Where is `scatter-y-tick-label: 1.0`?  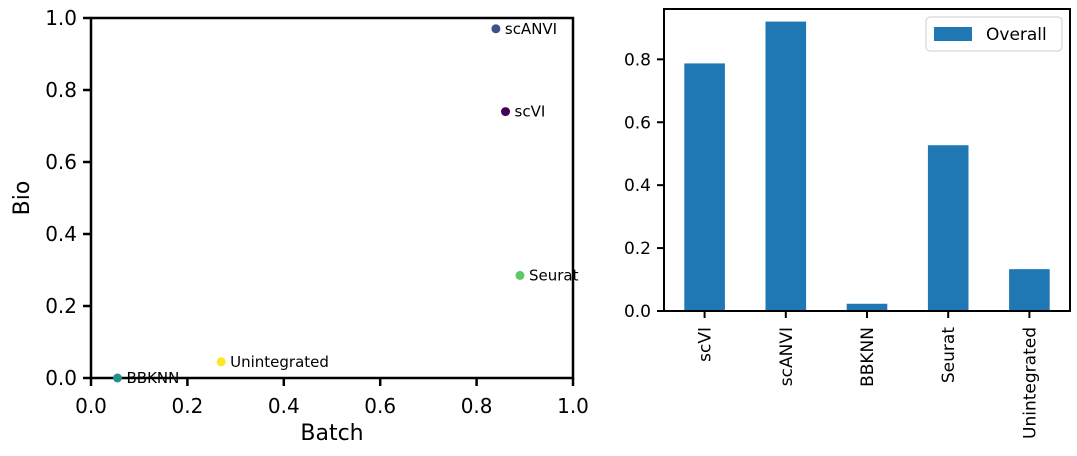
scatter-y-tick-label: 1.0 is located at coordinates (61, 18).